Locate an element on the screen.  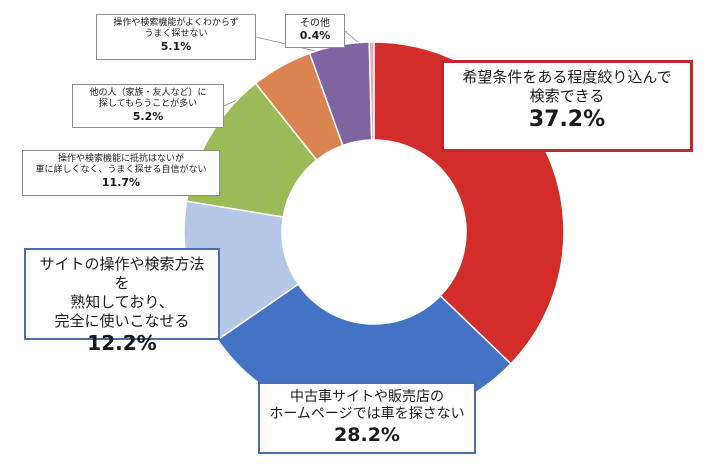
callout-slice-0: 希望条件をある程度絞り込んで 検索できる 37.2% is located at coordinates (567, 106).